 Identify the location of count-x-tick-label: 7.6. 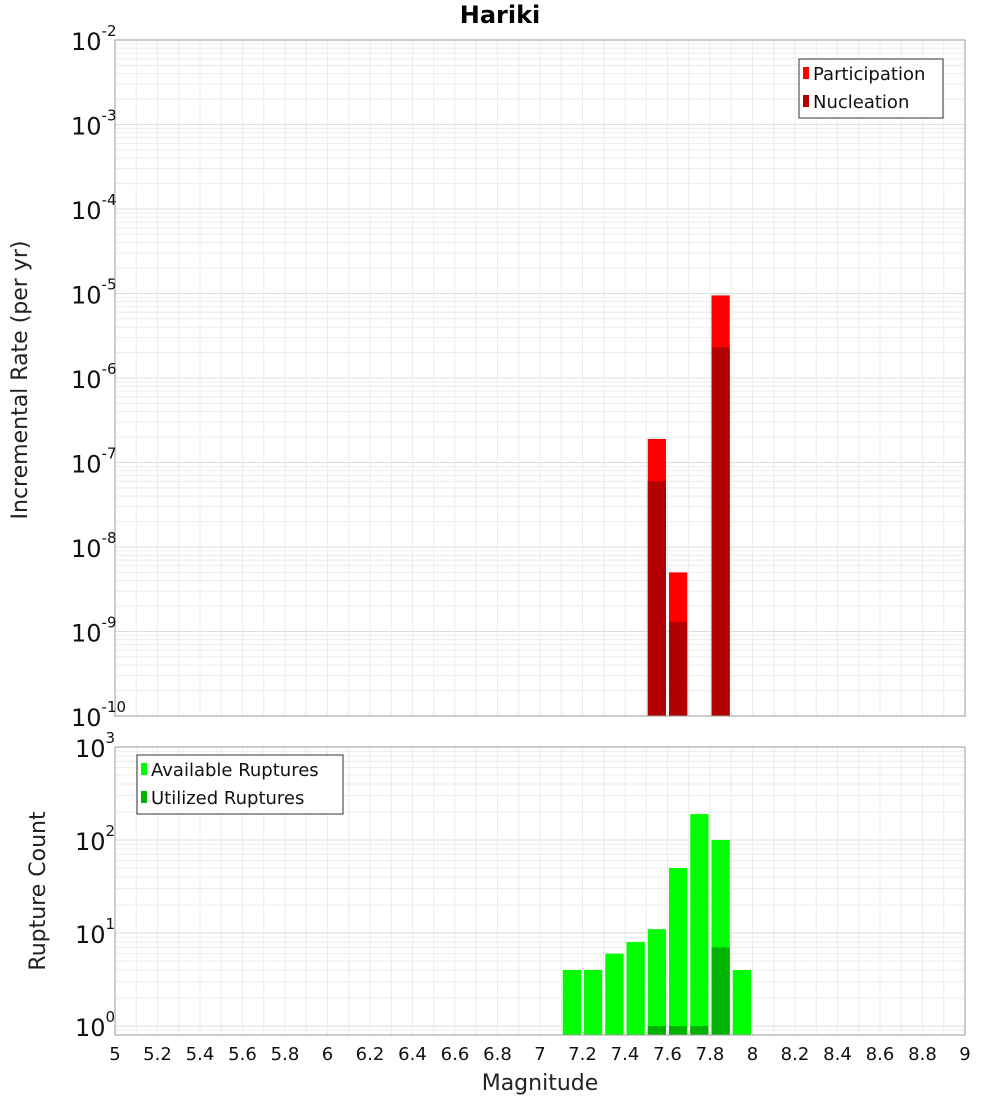
(667, 1054).